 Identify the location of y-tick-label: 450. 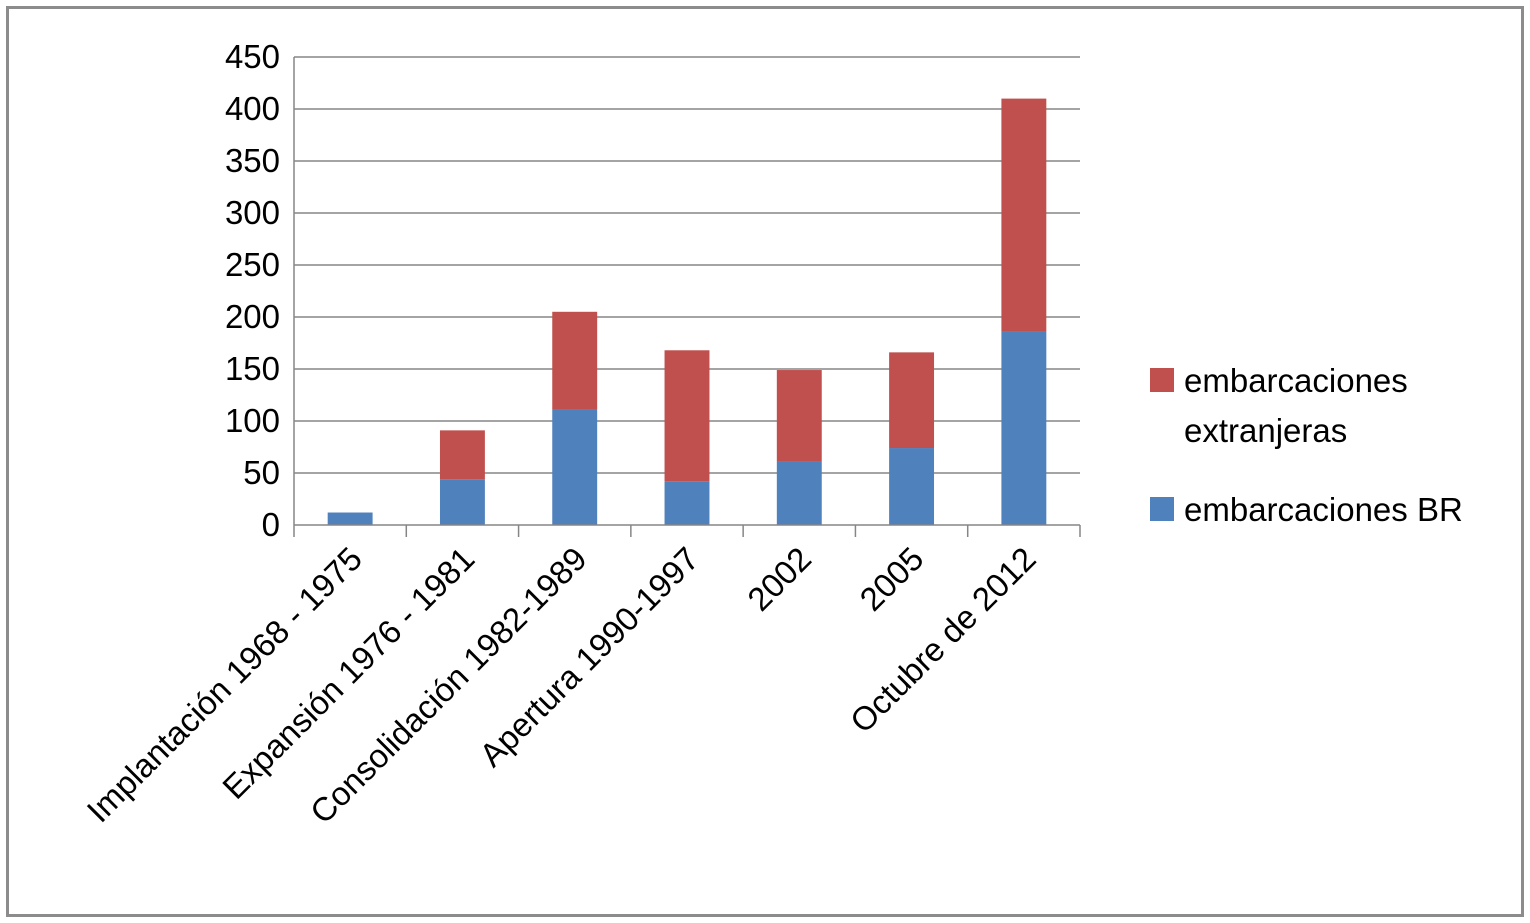
(252, 56).